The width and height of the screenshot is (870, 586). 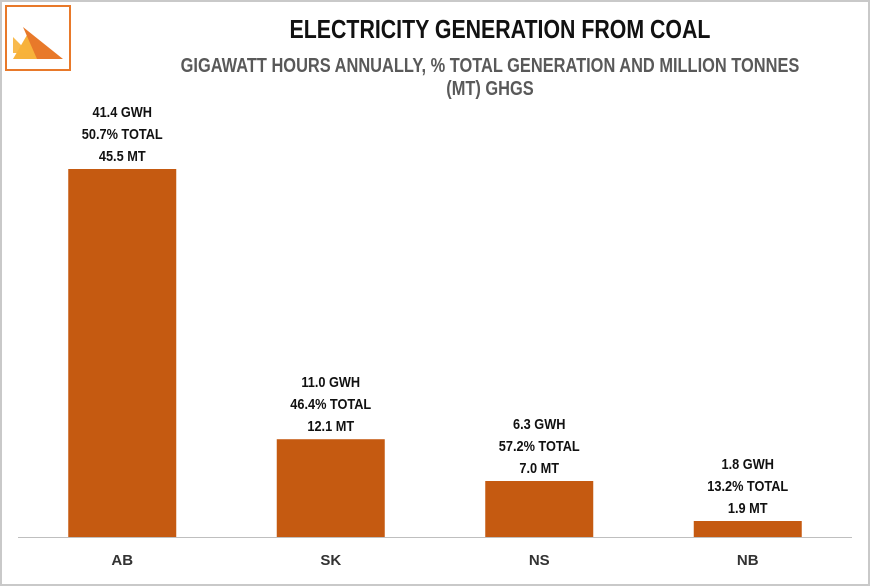 What do you see at coordinates (500, 29) in the screenshot?
I see `chart-title: ELECTRICITY GENERATION FROM COAL` at bounding box center [500, 29].